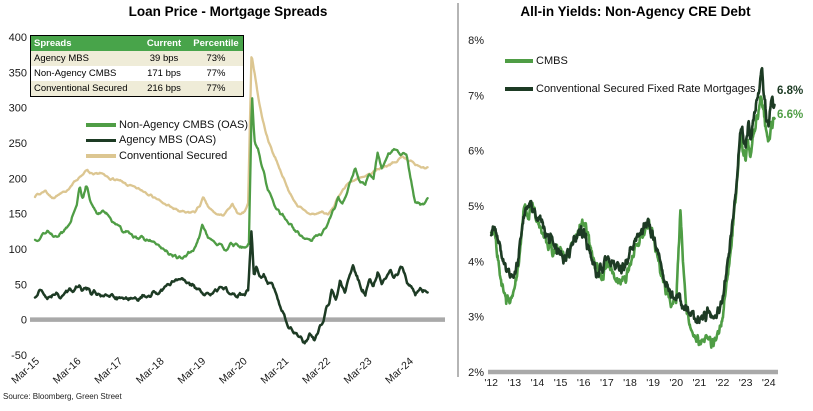  Describe the element at coordinates (476, 41) in the screenshot. I see `svg-text: 8%` at that location.